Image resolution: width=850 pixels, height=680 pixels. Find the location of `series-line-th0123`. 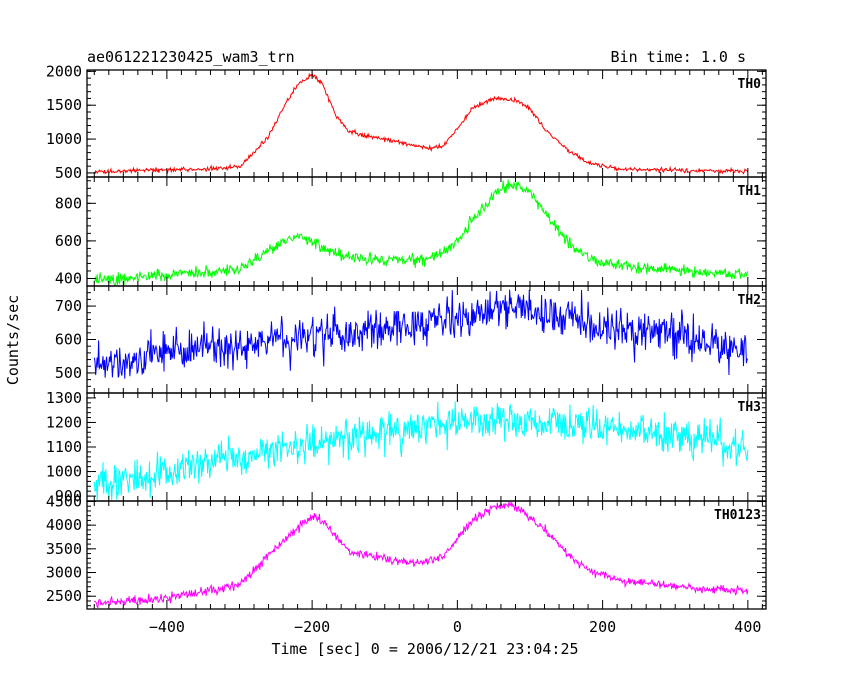

series-line-th0123 is located at coordinates (421, 555).